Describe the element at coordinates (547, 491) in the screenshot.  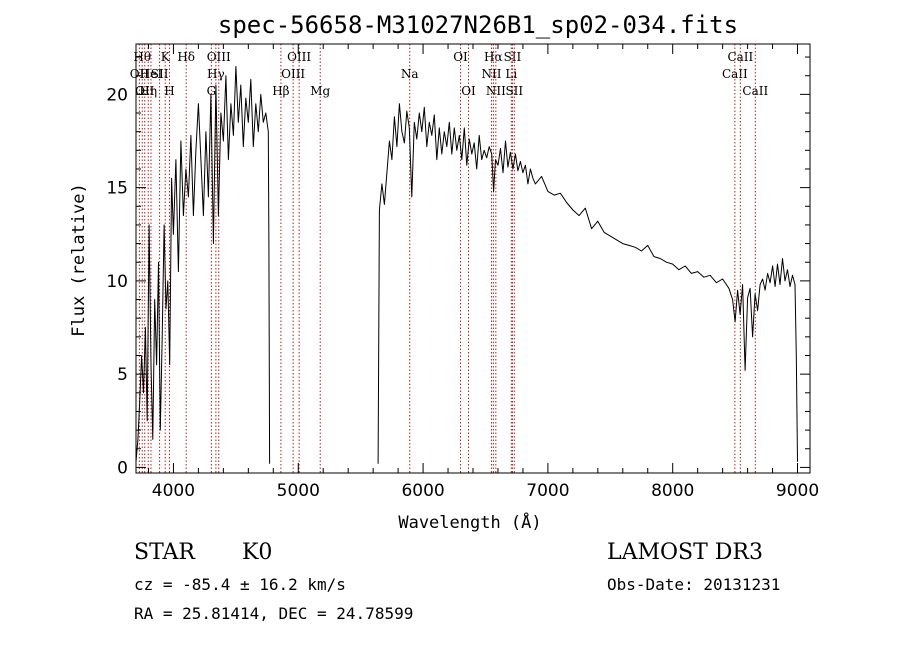
I see `x-tick-label: 7000` at that location.